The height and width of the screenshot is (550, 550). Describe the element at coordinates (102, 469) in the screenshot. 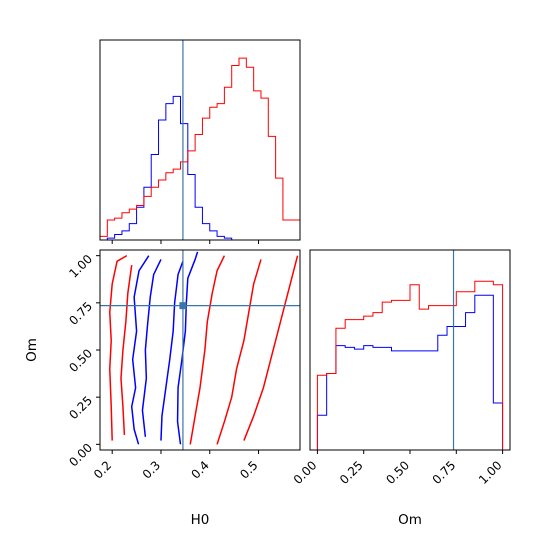

I see `joint-xtick-label: 0.2` at that location.